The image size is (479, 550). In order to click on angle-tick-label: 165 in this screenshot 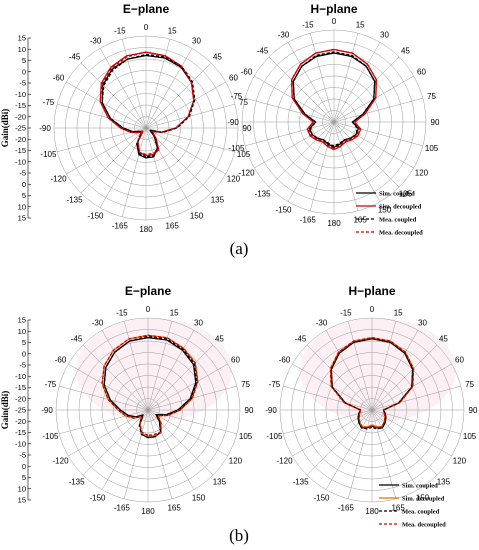, I will do `click(398, 508)`.